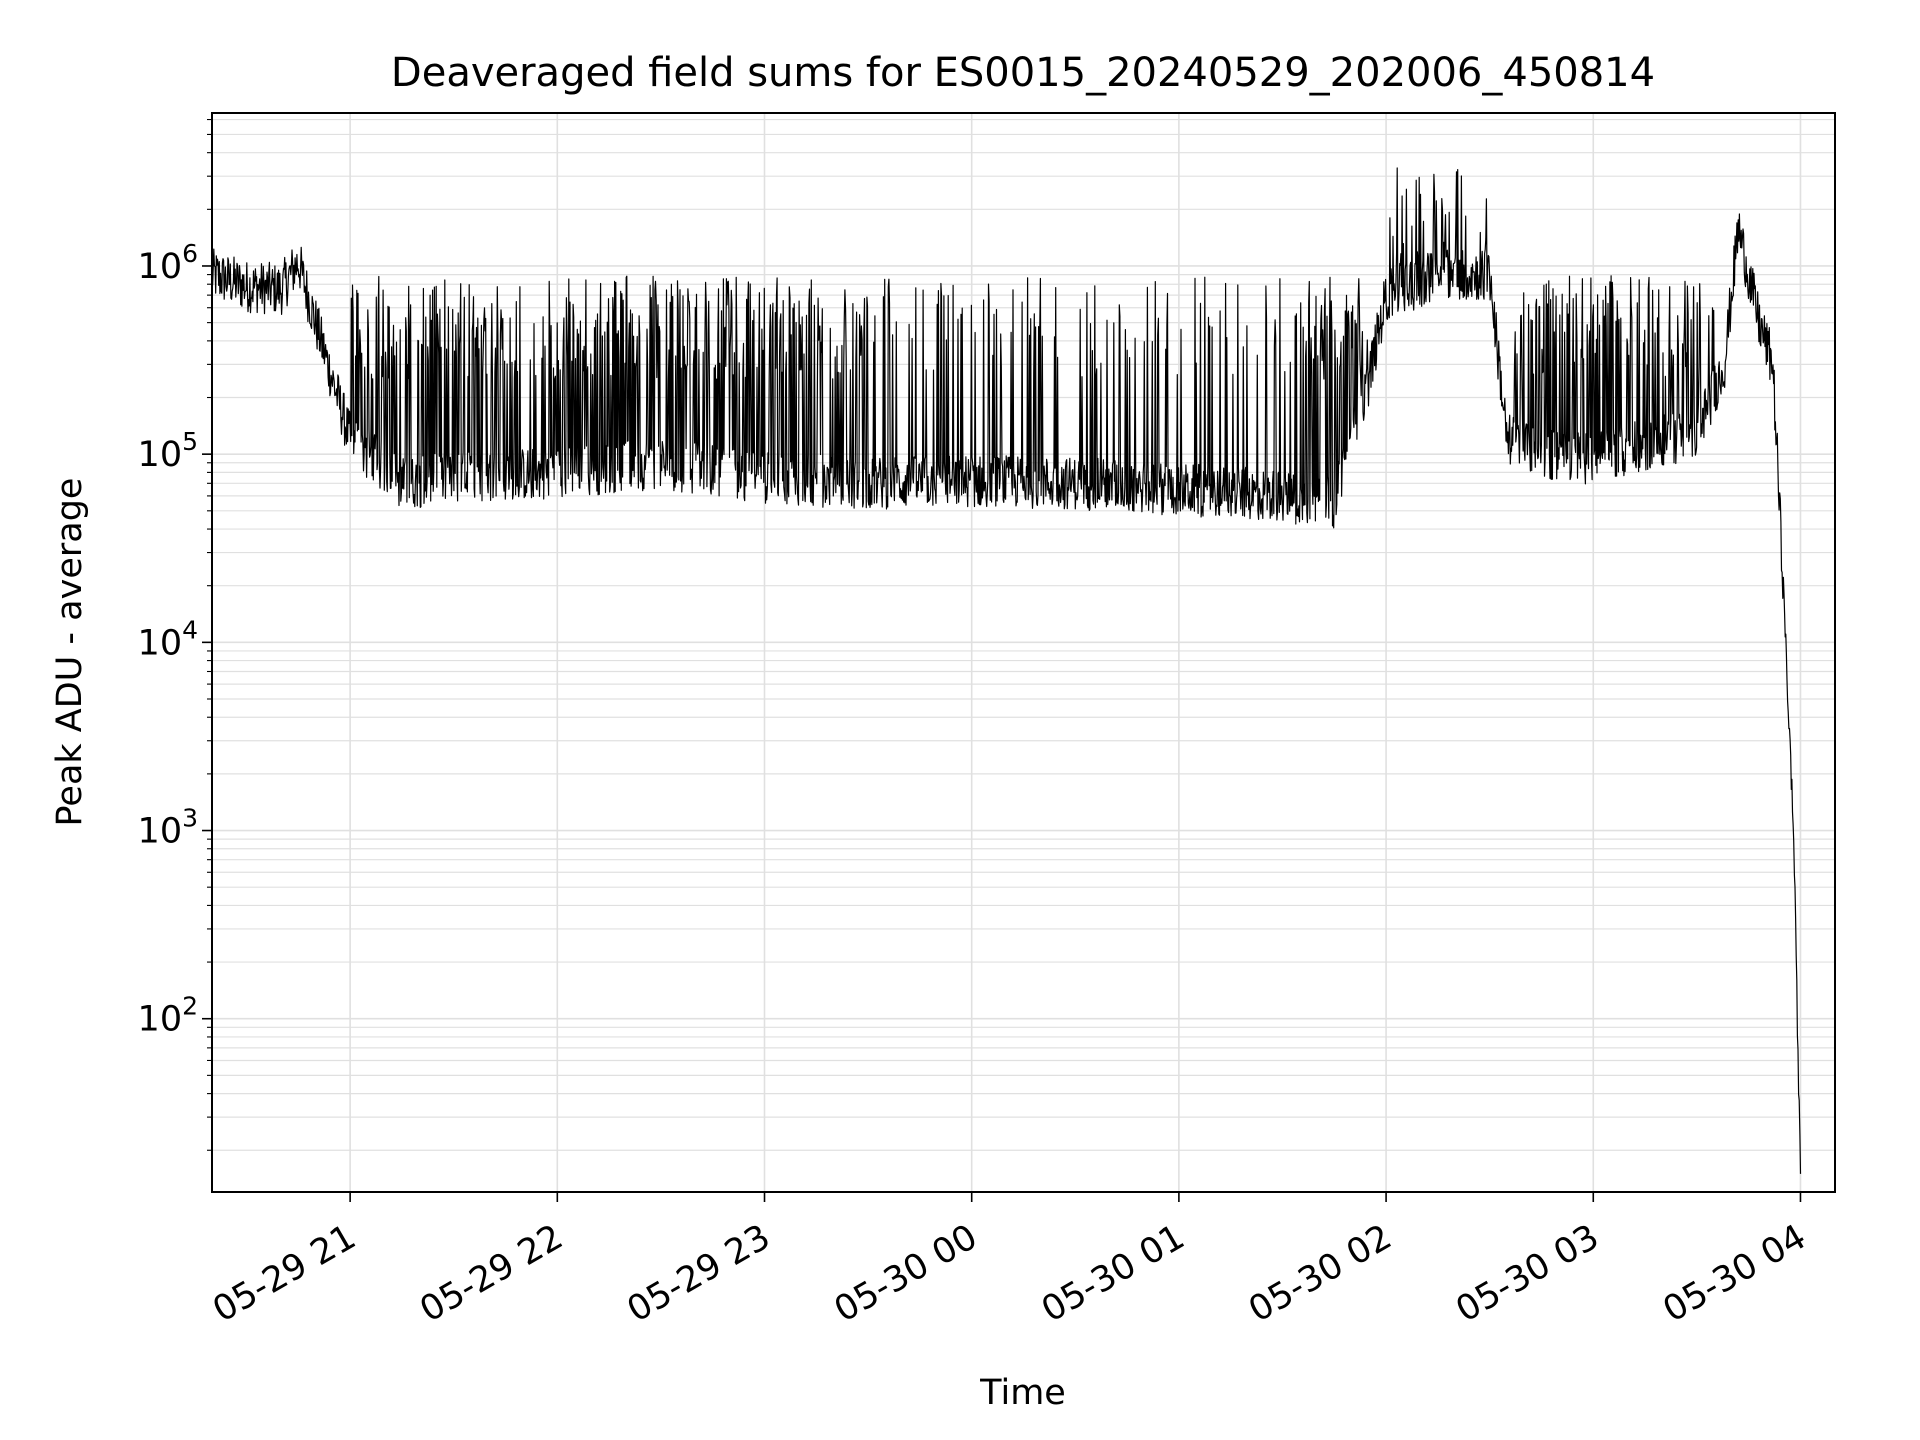 This screenshot has width=1920, height=1440. Describe the element at coordinates (492, 1273) in the screenshot. I see `x-tick-label: 05-29 22` at that location.